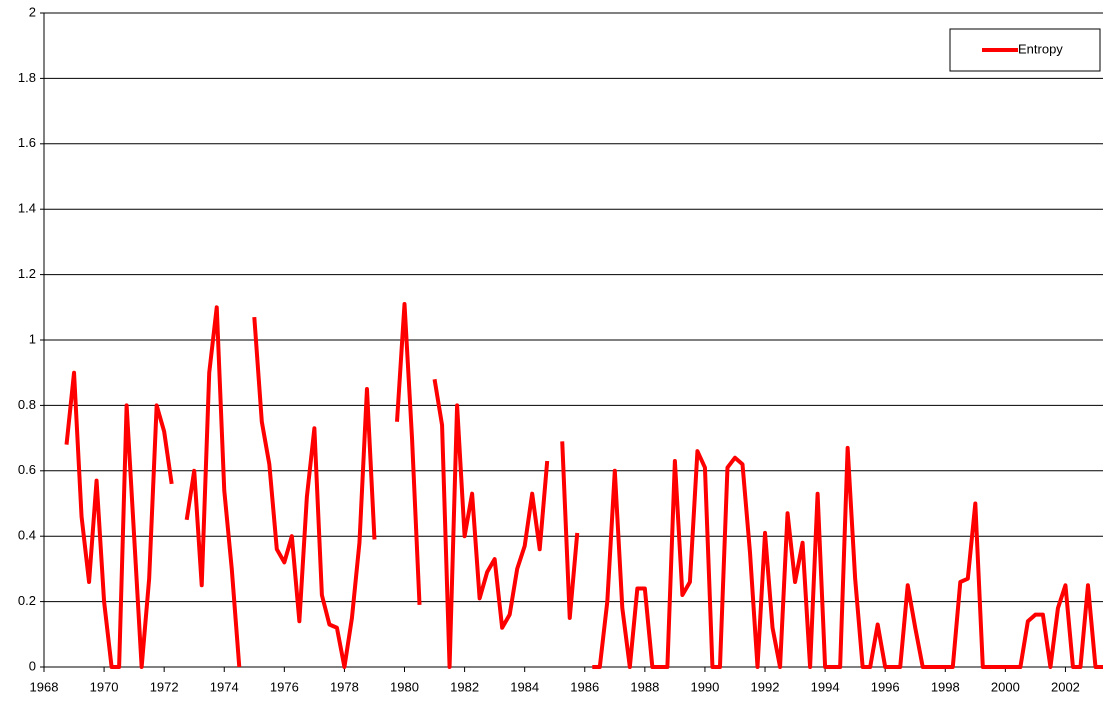 Image resolution: width=1106 pixels, height=703 pixels. I want to click on x-tick-label: 1988, so click(644, 686).